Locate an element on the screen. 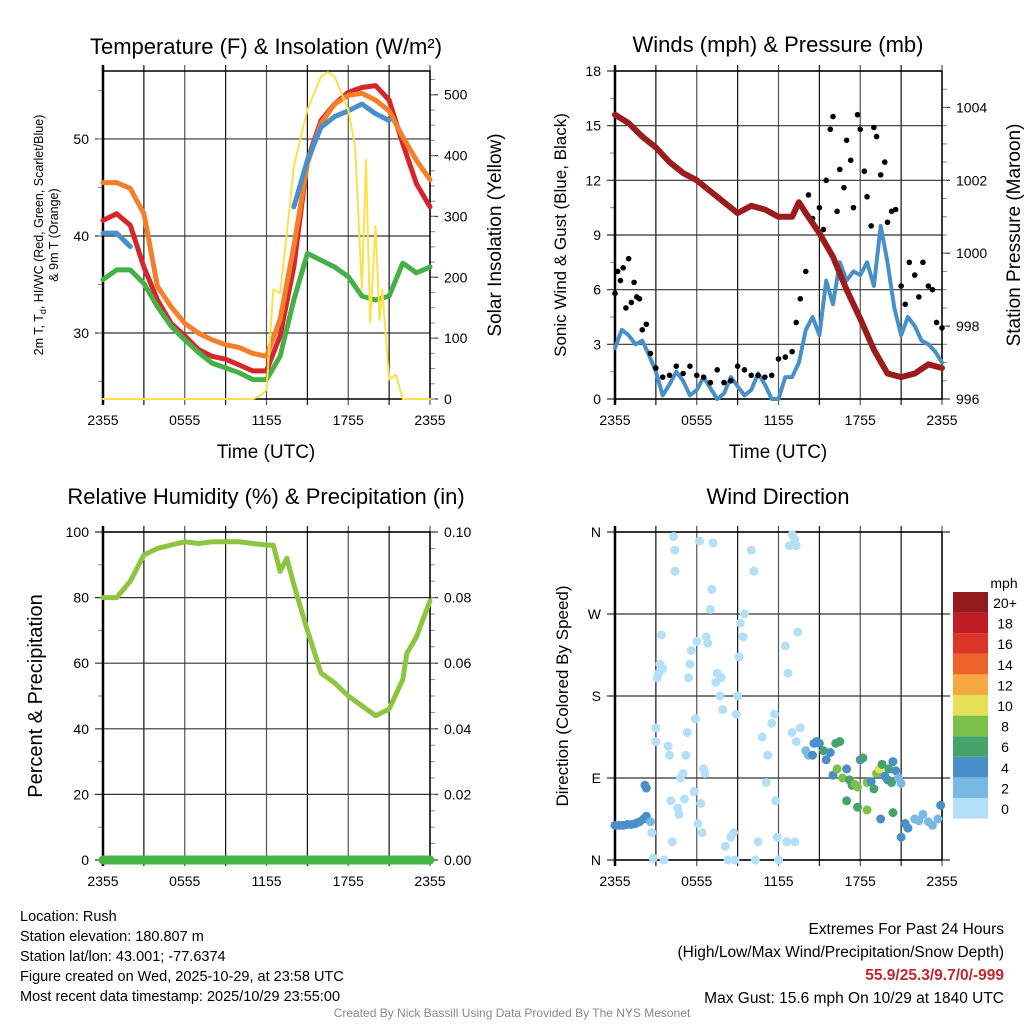  x-tick-label: 1755 is located at coordinates (348, 420).